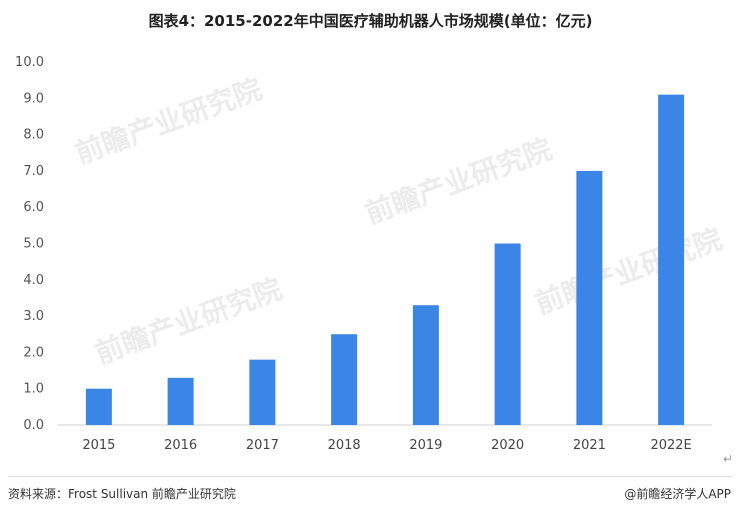 The image size is (741, 514). Describe the element at coordinates (262, 392) in the screenshot. I see `bar-2017` at that location.